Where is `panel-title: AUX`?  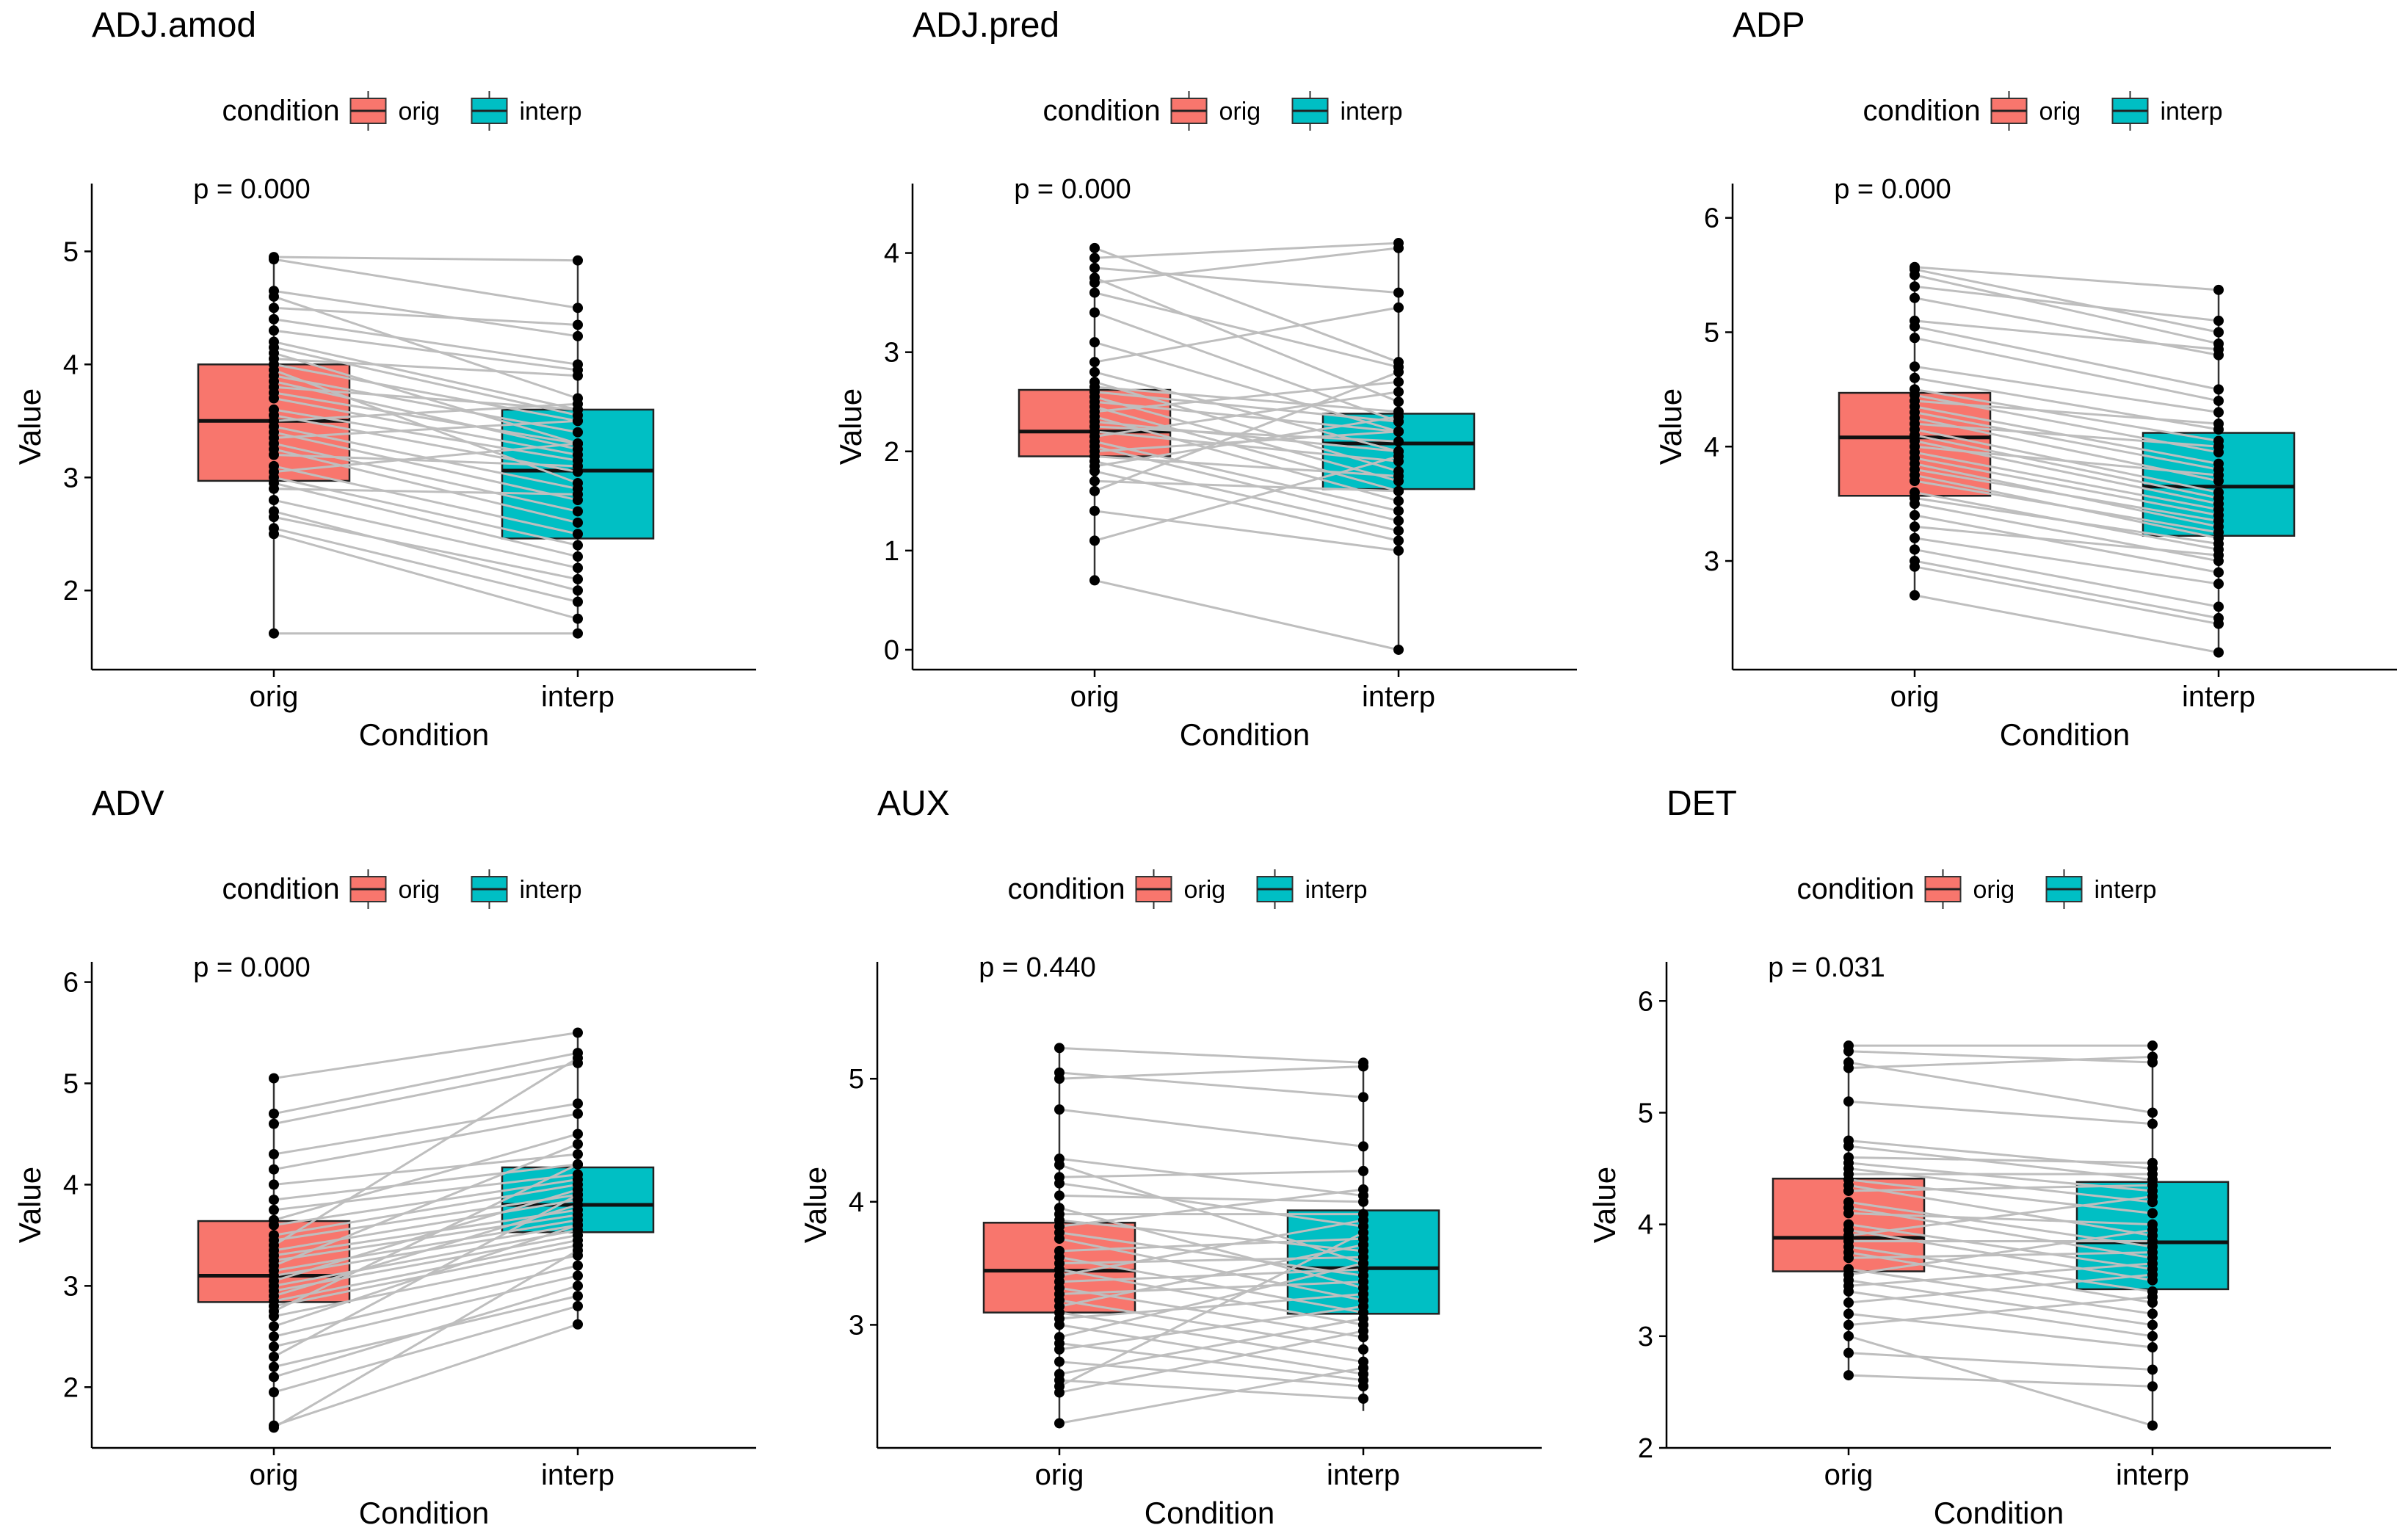
panel-title: AUX is located at coordinates (913, 804).